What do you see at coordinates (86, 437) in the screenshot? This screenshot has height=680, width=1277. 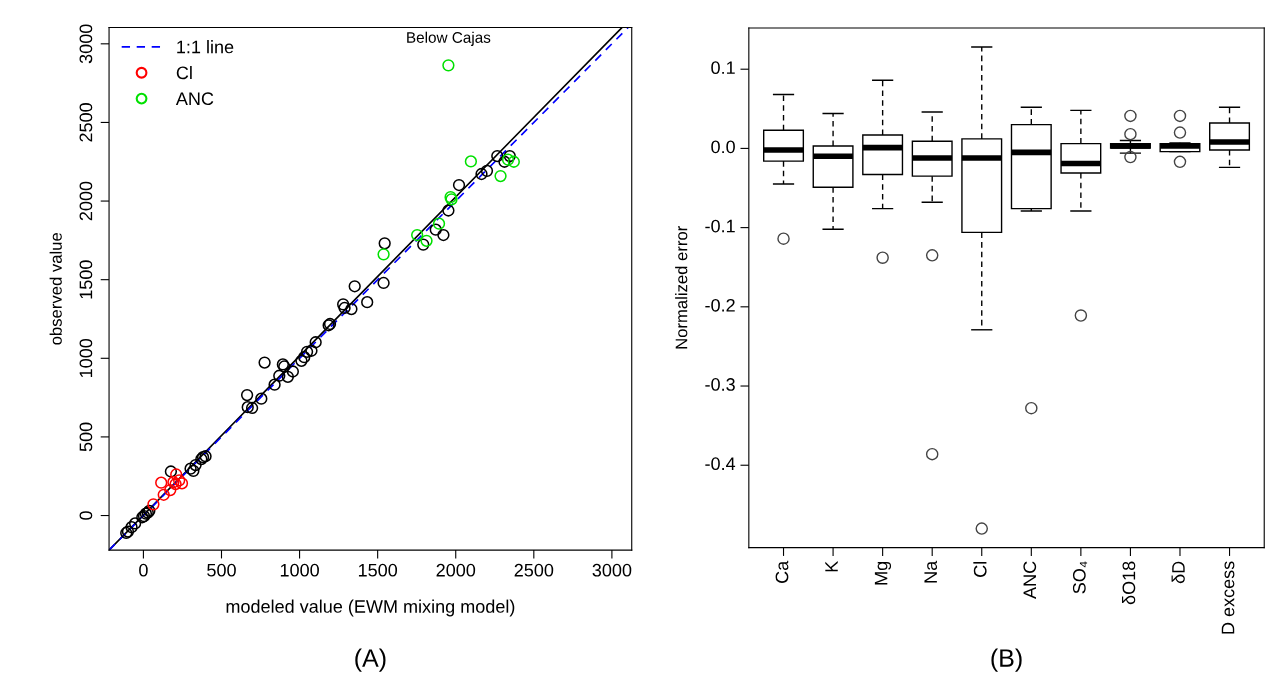 I see `y-tick-label: 500` at bounding box center [86, 437].